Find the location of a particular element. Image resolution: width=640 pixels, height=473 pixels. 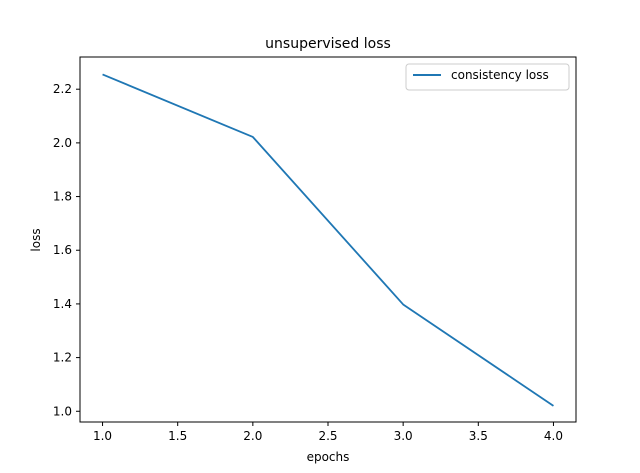

y-tick-label: 1.0 is located at coordinates (62, 411).